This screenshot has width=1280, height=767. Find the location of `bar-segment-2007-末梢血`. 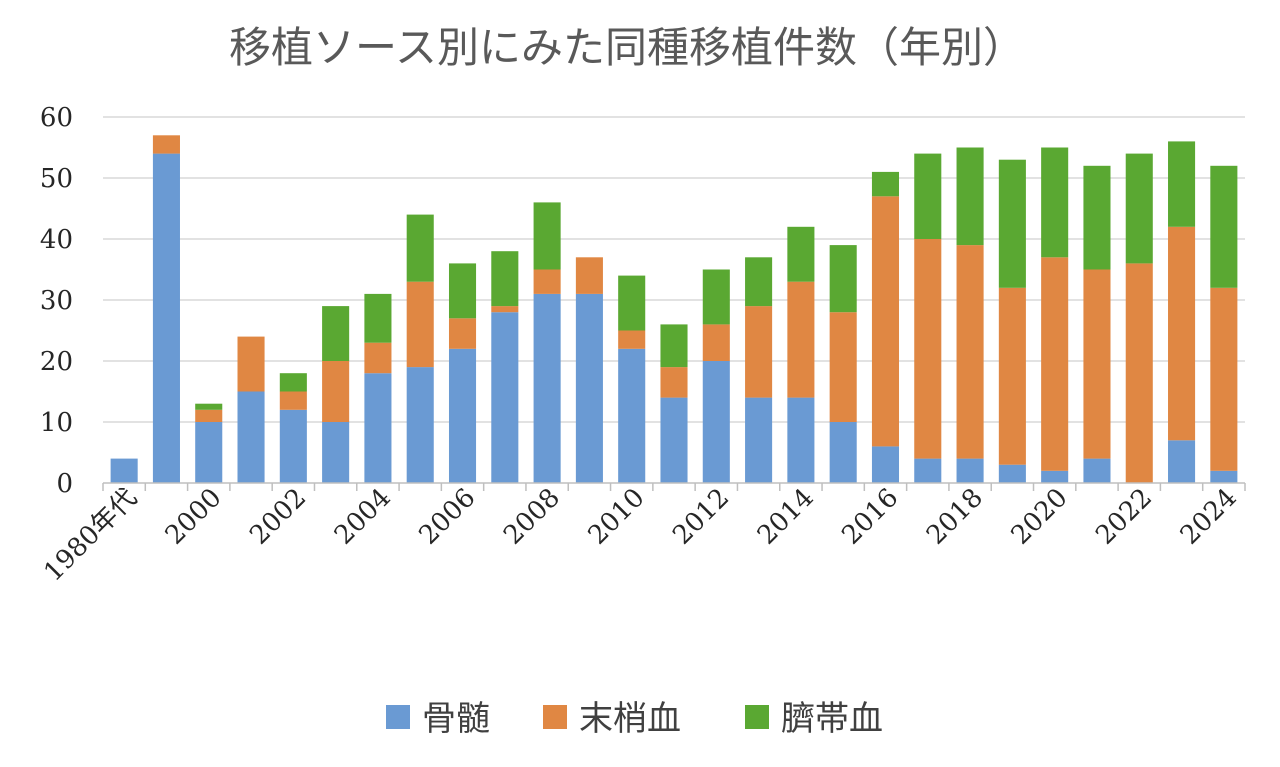

bar-segment-2007-末梢血 is located at coordinates (505, 309).